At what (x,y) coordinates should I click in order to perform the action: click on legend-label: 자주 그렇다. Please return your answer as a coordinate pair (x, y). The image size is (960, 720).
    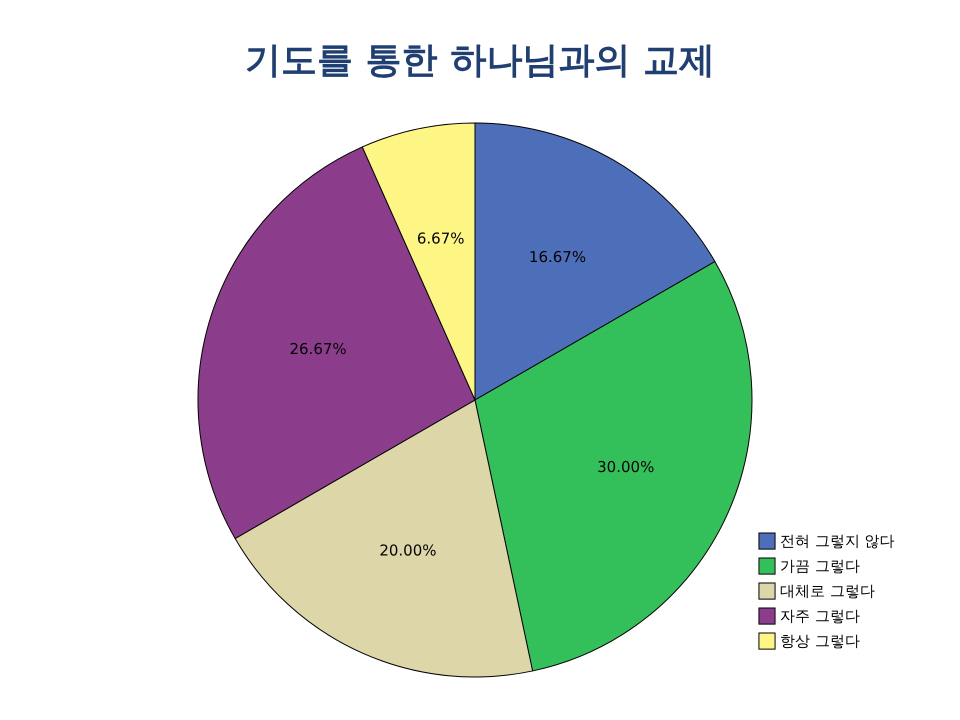
    Looking at the image, I should click on (820, 616).